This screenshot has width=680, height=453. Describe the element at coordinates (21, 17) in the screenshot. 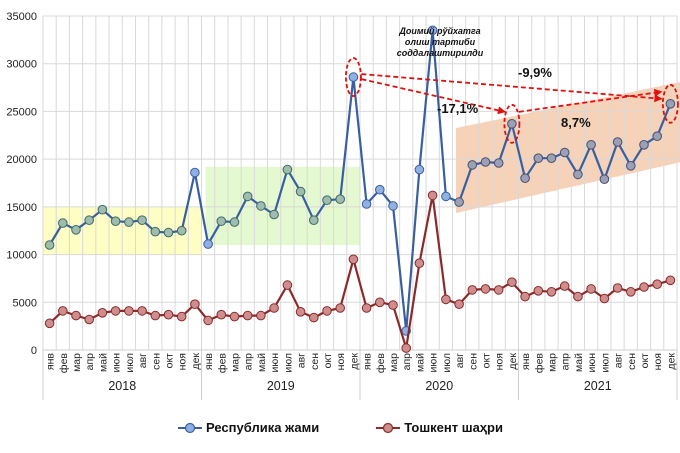

I see `y-tick-label: 35000` at that location.